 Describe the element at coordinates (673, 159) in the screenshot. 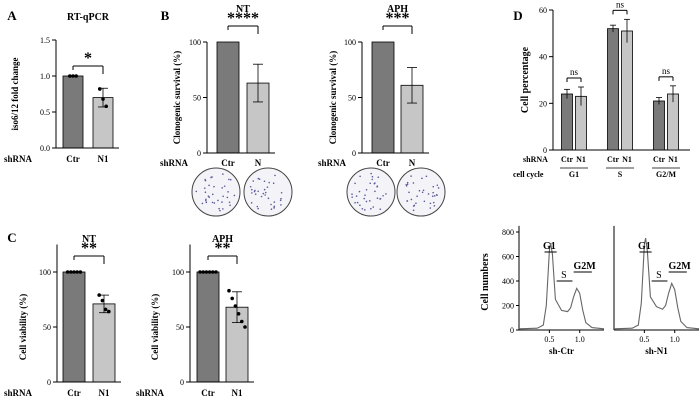

I see `panel-d-sub-label: N1` at that location.